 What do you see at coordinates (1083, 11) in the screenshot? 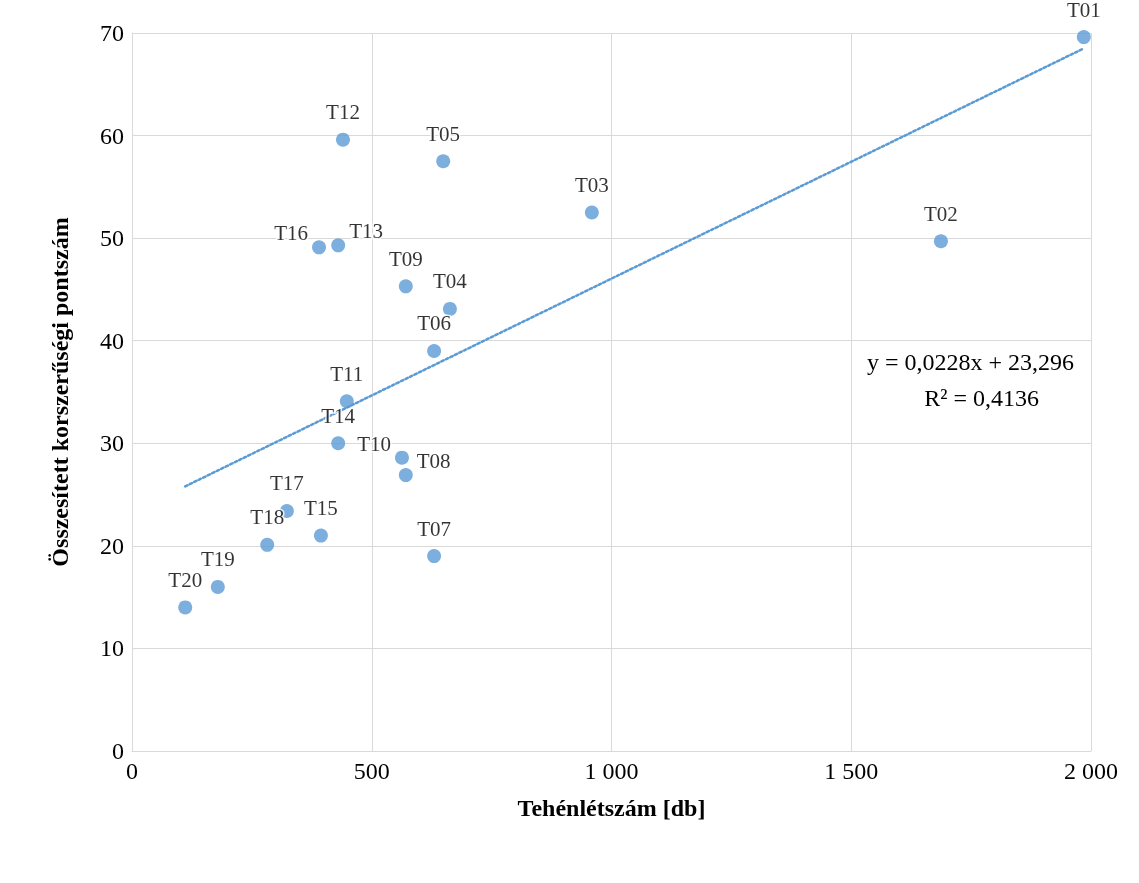
I see `data-label: T01` at bounding box center [1083, 11].